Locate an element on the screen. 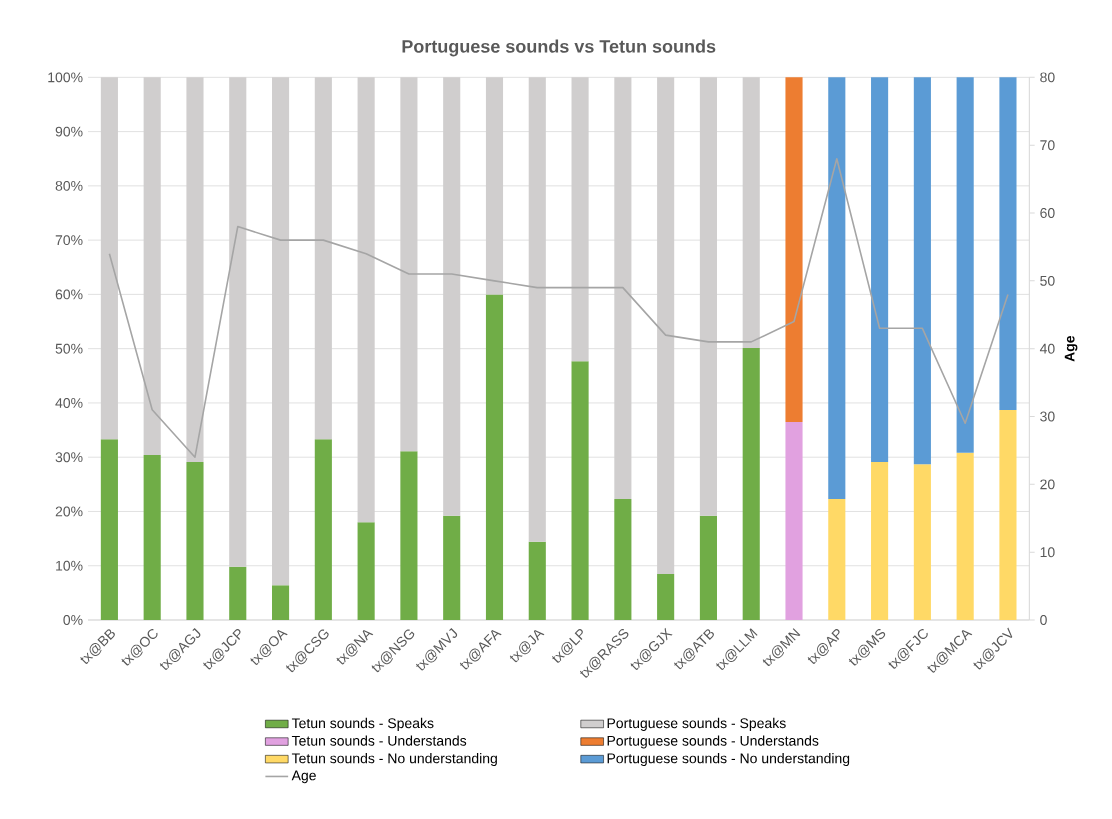  y-tick-label: 50% is located at coordinates (69, 348).